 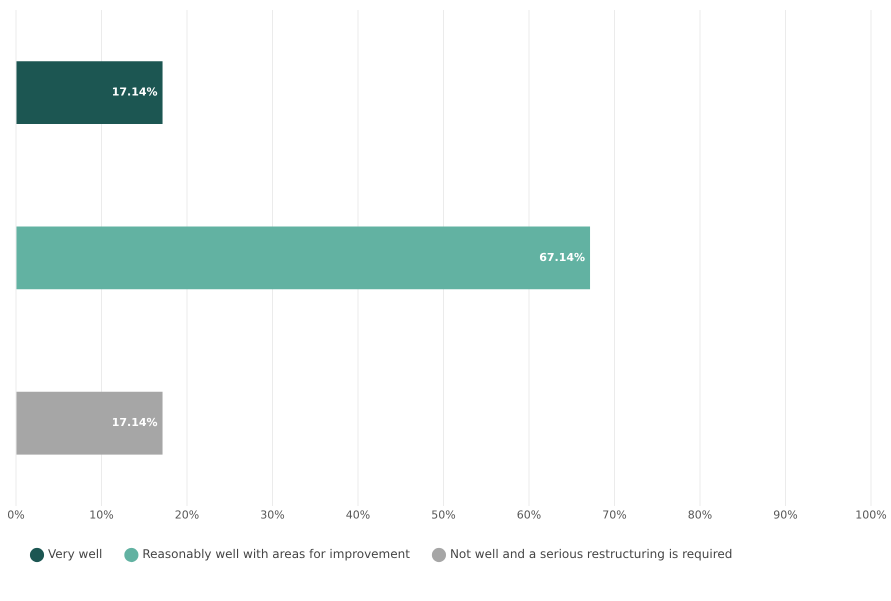 I want to click on x-tick-label: 40%, so click(x=358, y=515).